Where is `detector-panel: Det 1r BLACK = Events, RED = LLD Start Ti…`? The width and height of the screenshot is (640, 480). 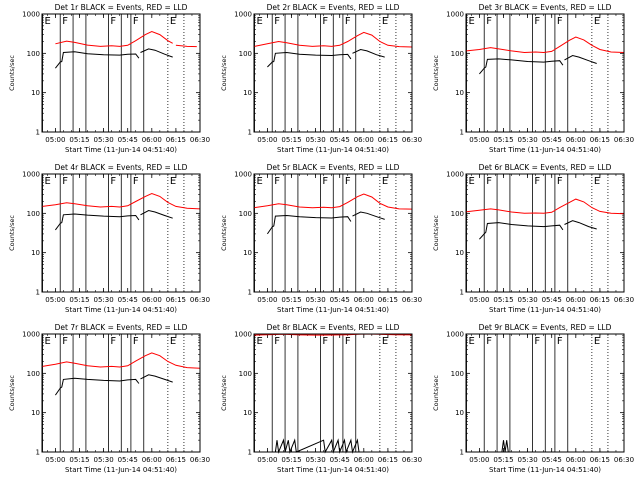
detector-panel: Det 1r BLACK = Events, RED = LLD Start Ti… is located at coordinates (109, 78).